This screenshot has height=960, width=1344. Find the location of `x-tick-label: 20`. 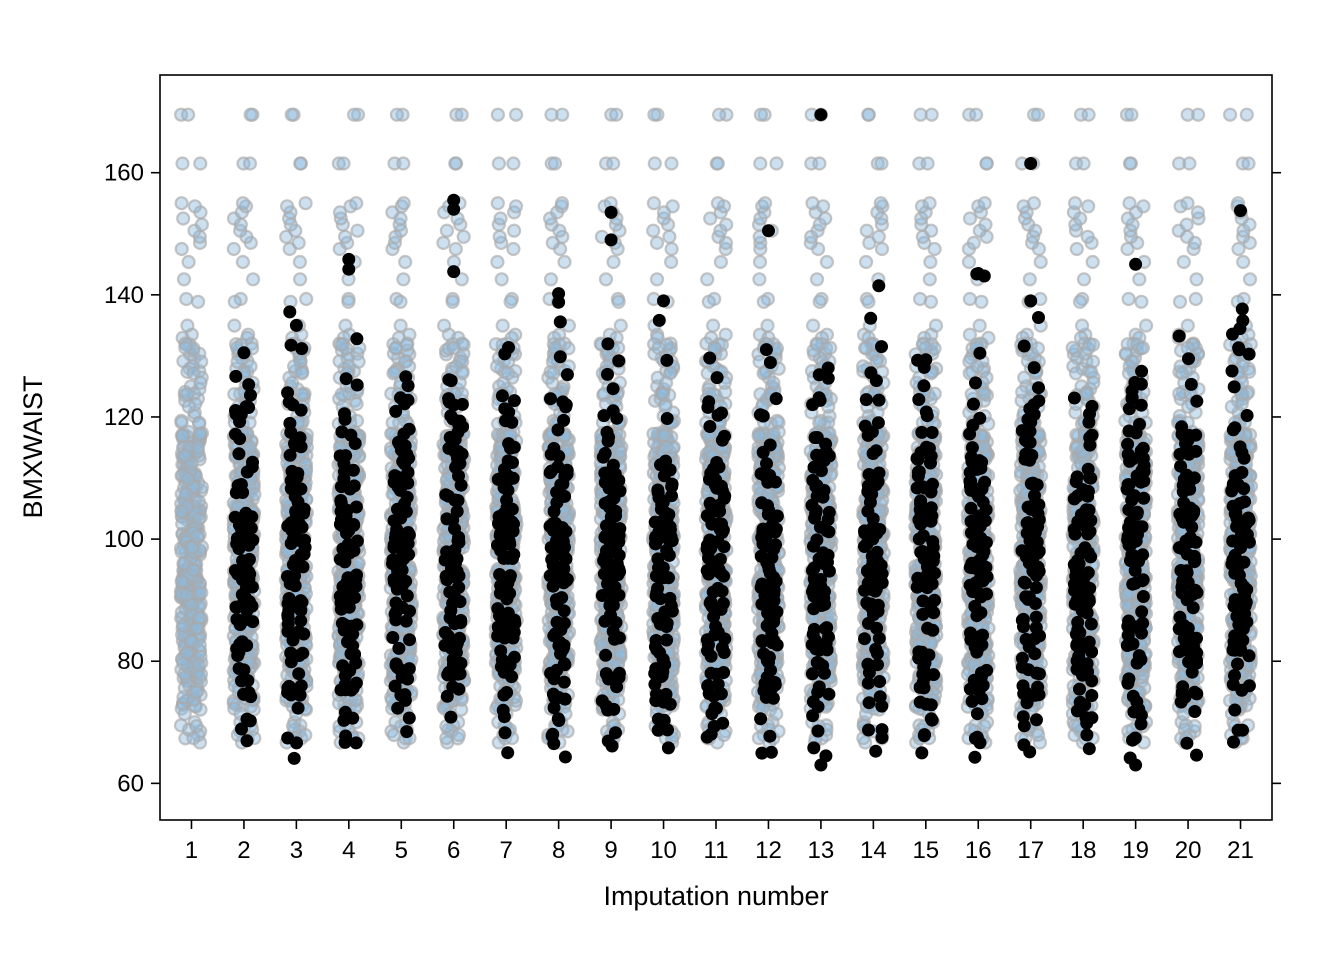

x-tick-label: 20 is located at coordinates (1188, 850).